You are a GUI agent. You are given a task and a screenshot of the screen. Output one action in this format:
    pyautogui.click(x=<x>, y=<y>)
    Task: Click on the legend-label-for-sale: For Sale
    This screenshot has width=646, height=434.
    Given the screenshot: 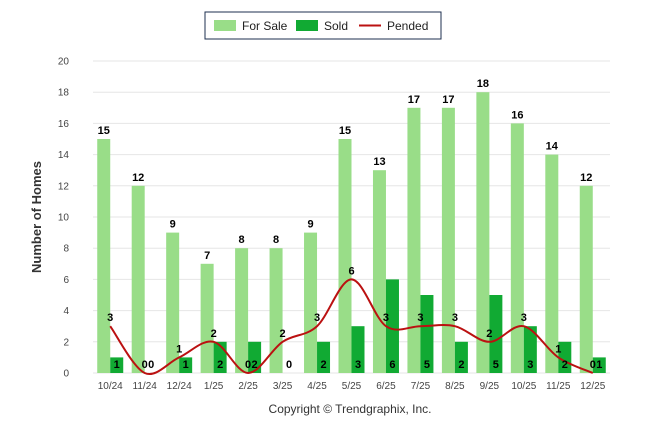 What is the action you would take?
    pyautogui.click(x=265, y=26)
    